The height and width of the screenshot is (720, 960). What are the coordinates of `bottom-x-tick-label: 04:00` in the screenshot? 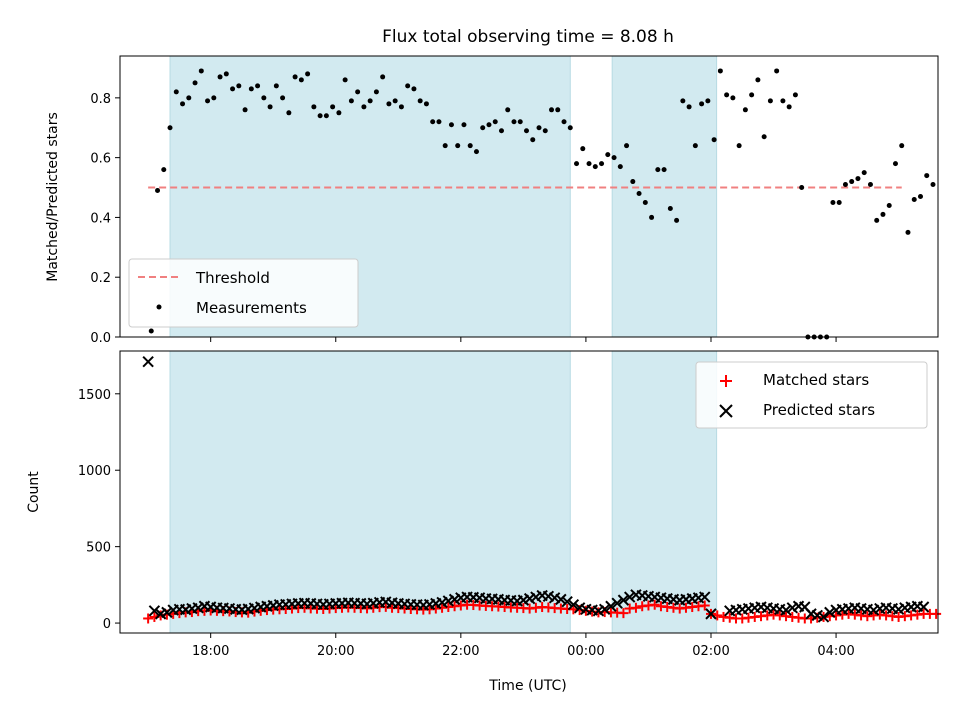 It's located at (835, 651).